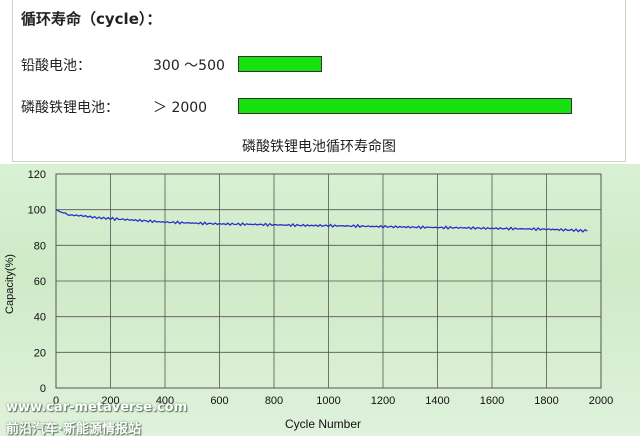  Describe the element at coordinates (10, 284) in the screenshot. I see `y-axis-title: Capacity(%)` at that location.